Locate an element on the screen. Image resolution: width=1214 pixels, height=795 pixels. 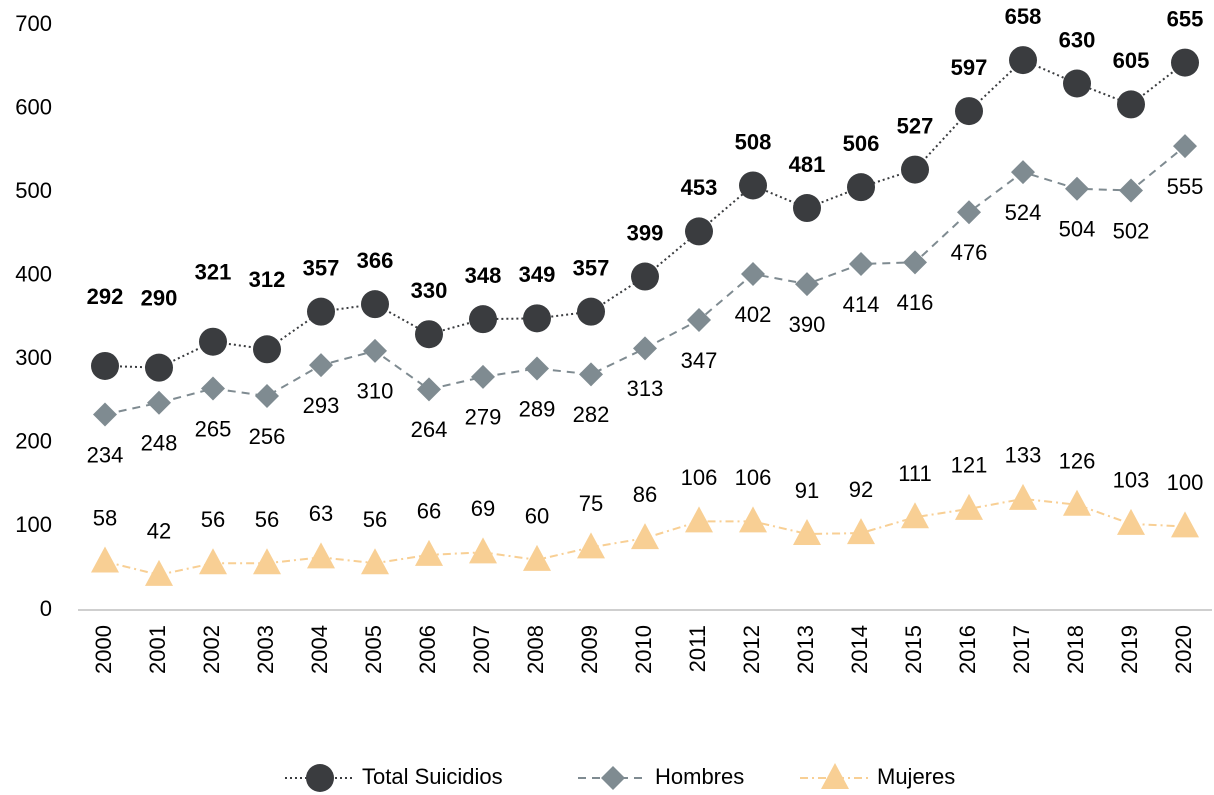
data-label: 416 is located at coordinates (915, 302).